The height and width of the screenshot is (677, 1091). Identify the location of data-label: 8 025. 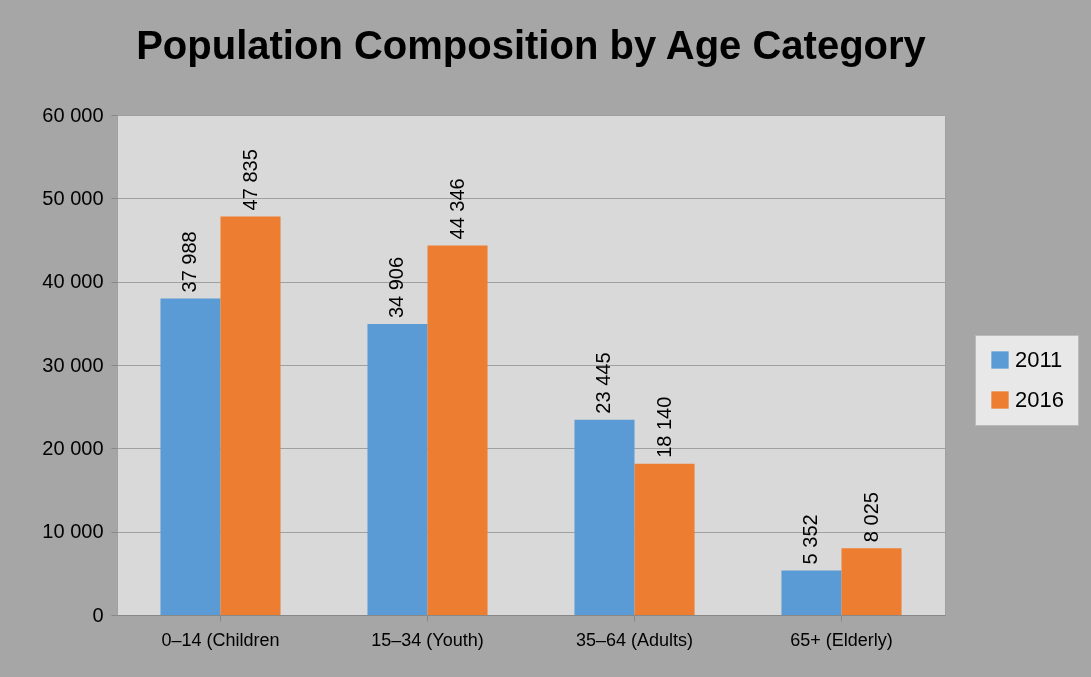
(870, 517).